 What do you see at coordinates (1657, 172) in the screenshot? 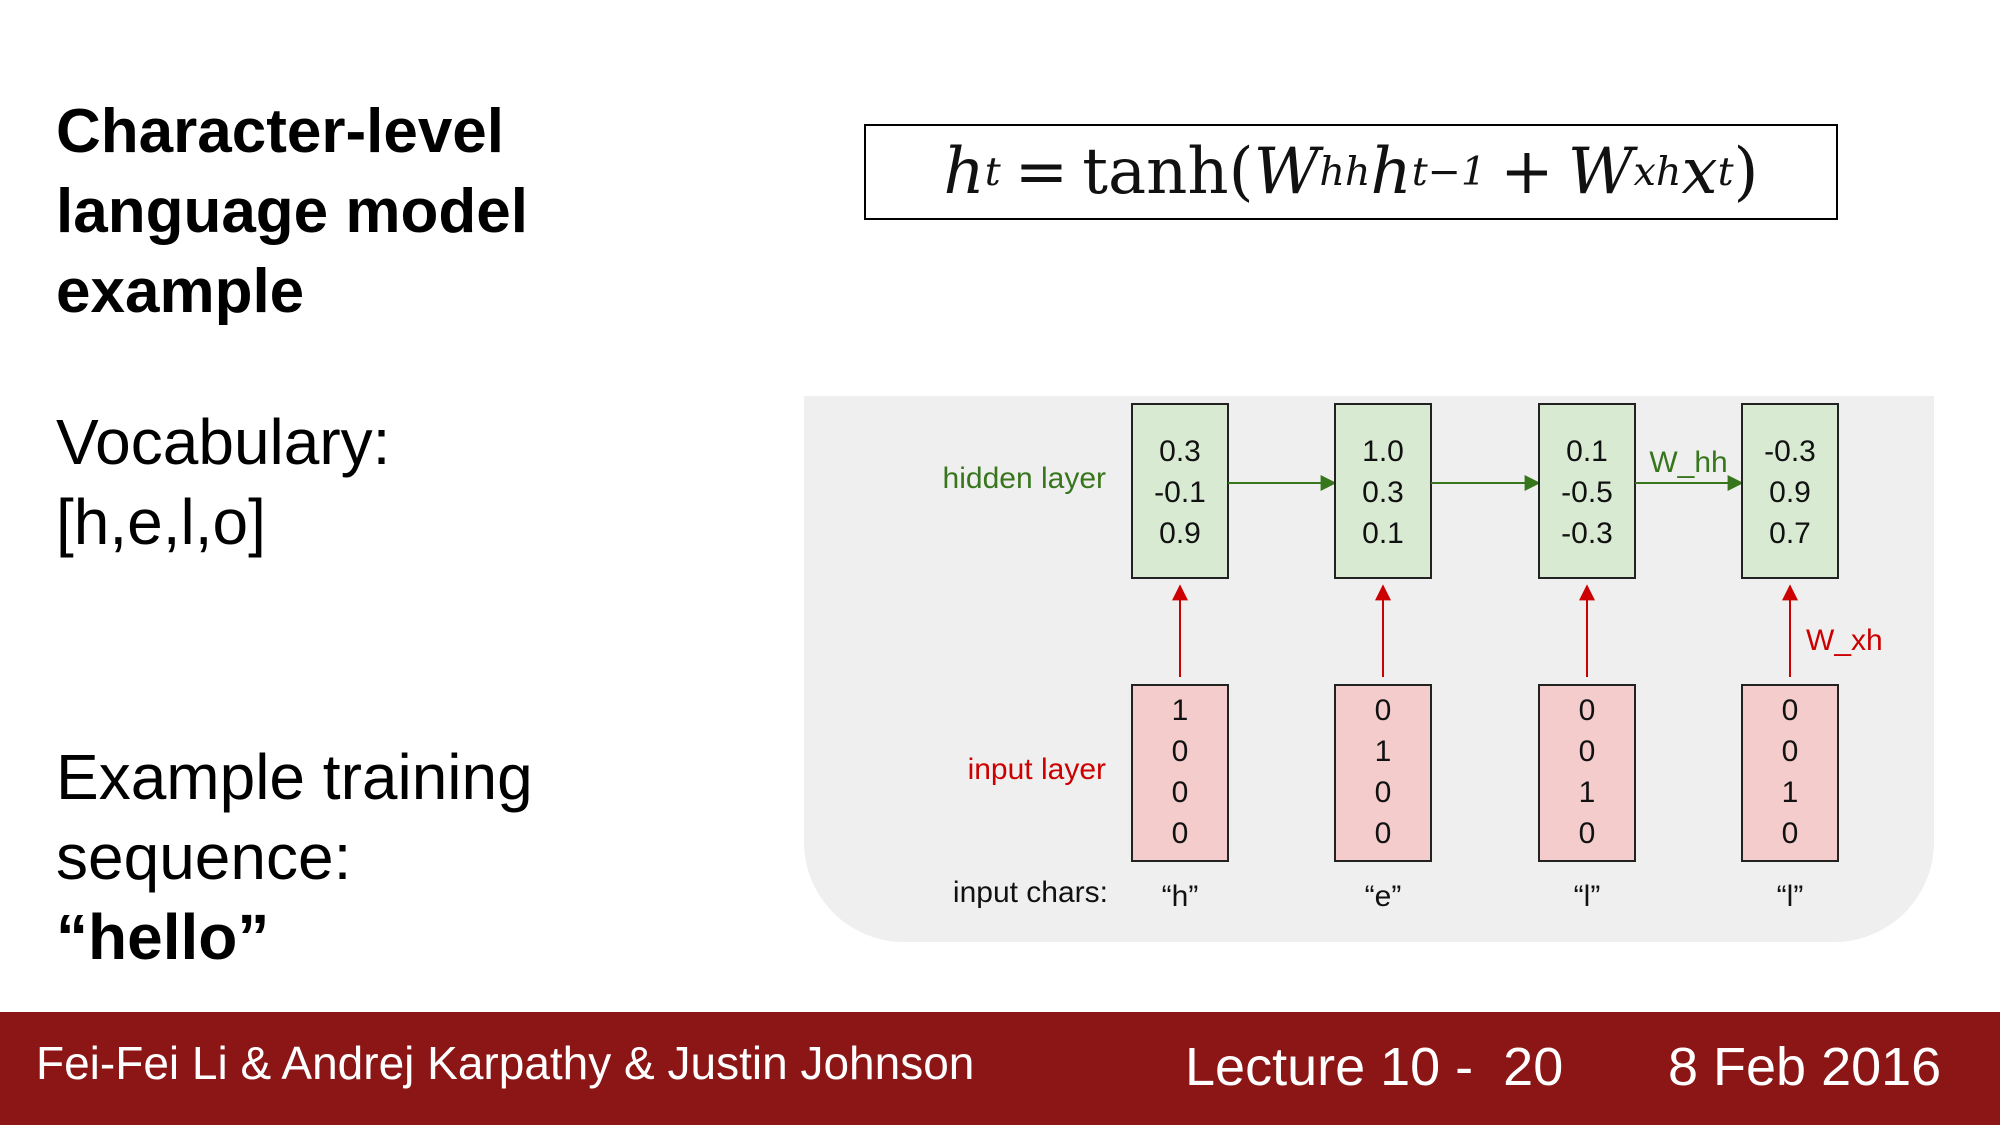
I see `eq-w2-sub: xh` at bounding box center [1657, 172].